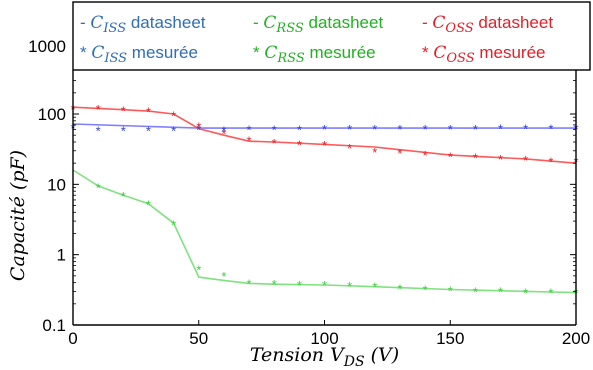  Describe the element at coordinates (139, 54) in the screenshot. I see `legend-entry: * CISS mesurée` at that location.